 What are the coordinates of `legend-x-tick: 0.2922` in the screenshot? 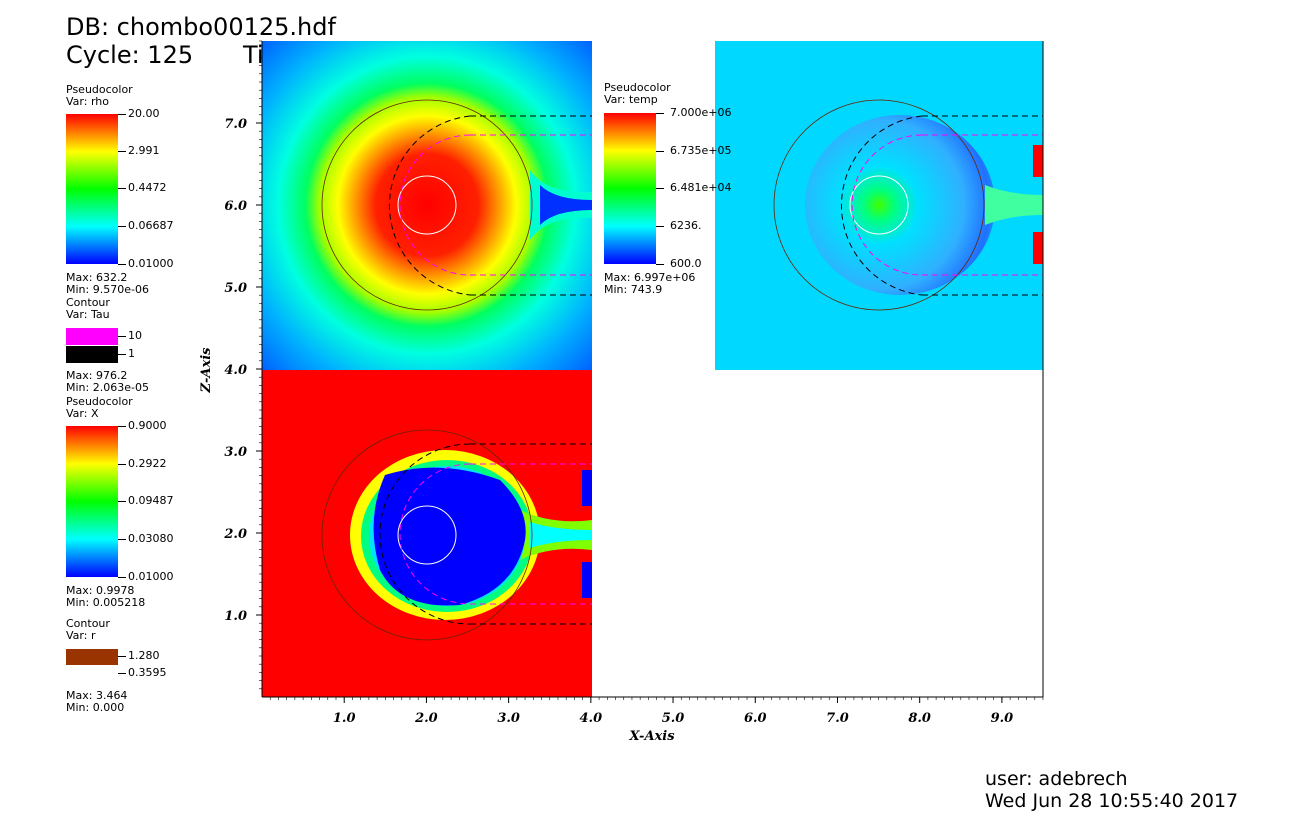 It's located at (147, 463).